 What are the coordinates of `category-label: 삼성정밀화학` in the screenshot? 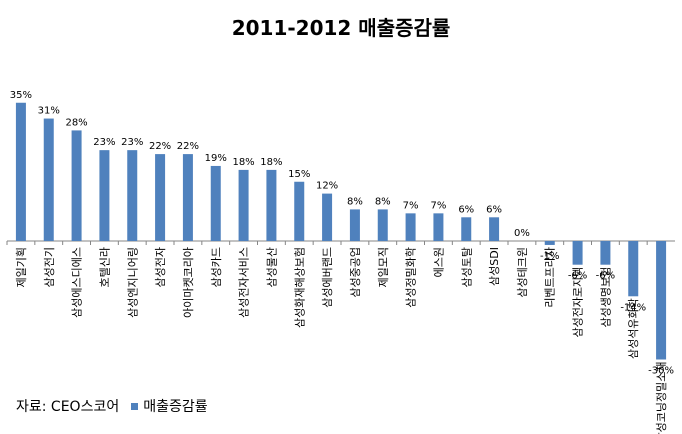 It's located at (411, 277).